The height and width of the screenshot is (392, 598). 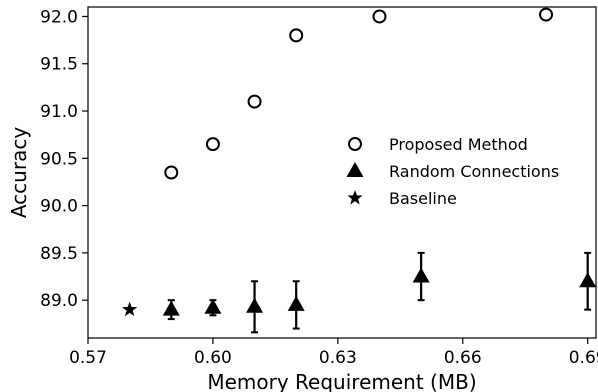 I want to click on y-axis-title: Accuracy, so click(x=19, y=172).